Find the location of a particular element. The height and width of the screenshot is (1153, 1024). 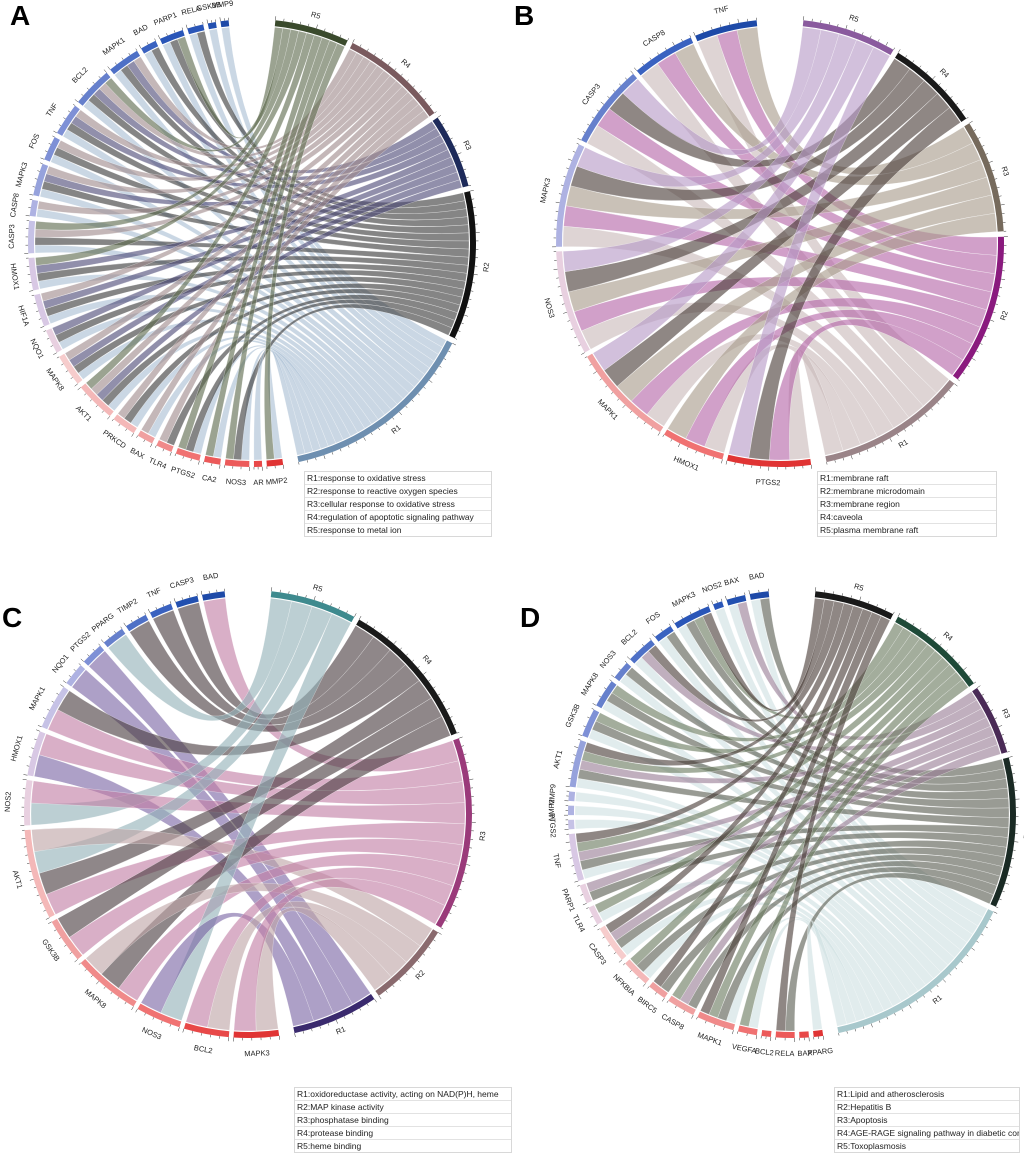

gene-label: BAX is located at coordinates (731, 581).